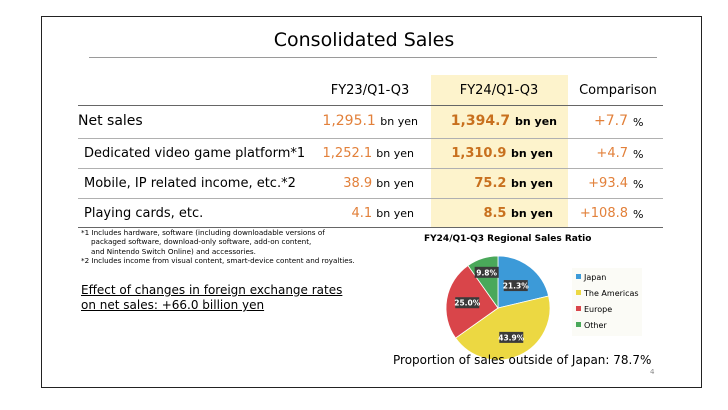 The height and width of the screenshot is (410, 728). I want to click on fx-effect-line2: on net sales: +66.0 billion yen, so click(173, 305).